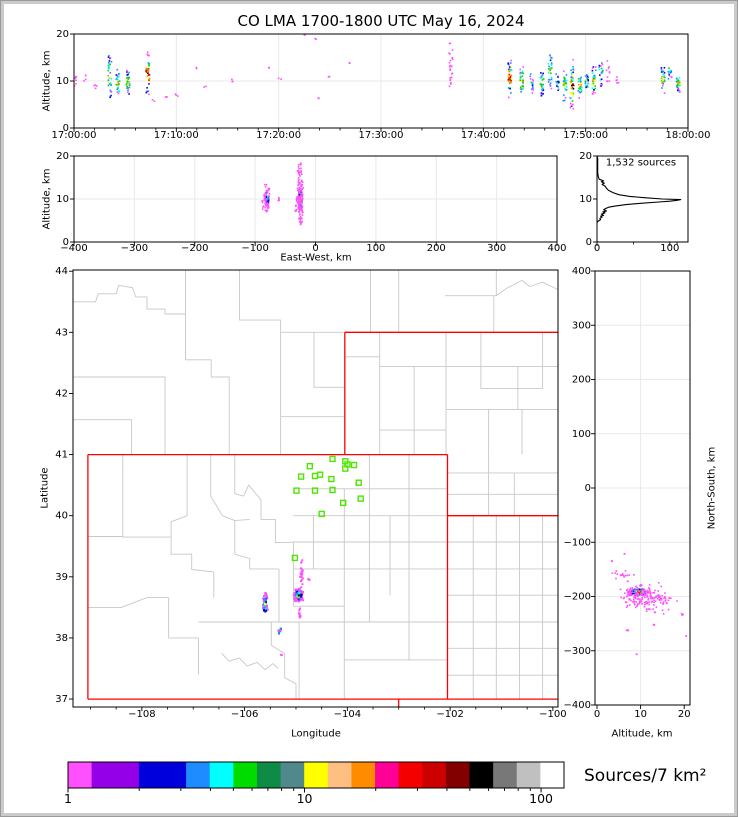 Image resolution: width=738 pixels, height=817 pixels. I want to click on ew-height-sources, so click(282, 194).